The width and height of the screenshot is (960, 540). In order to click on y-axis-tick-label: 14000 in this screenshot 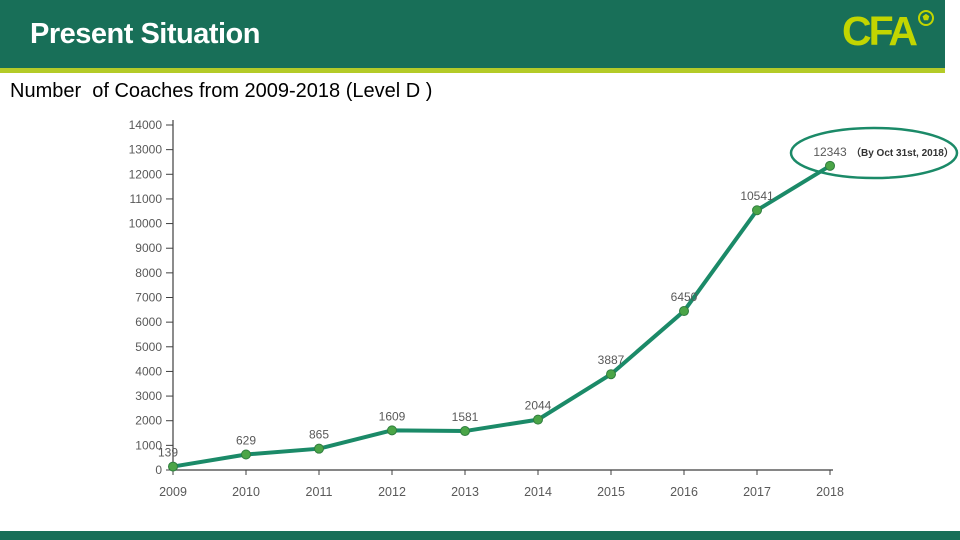, I will do `click(146, 125)`.